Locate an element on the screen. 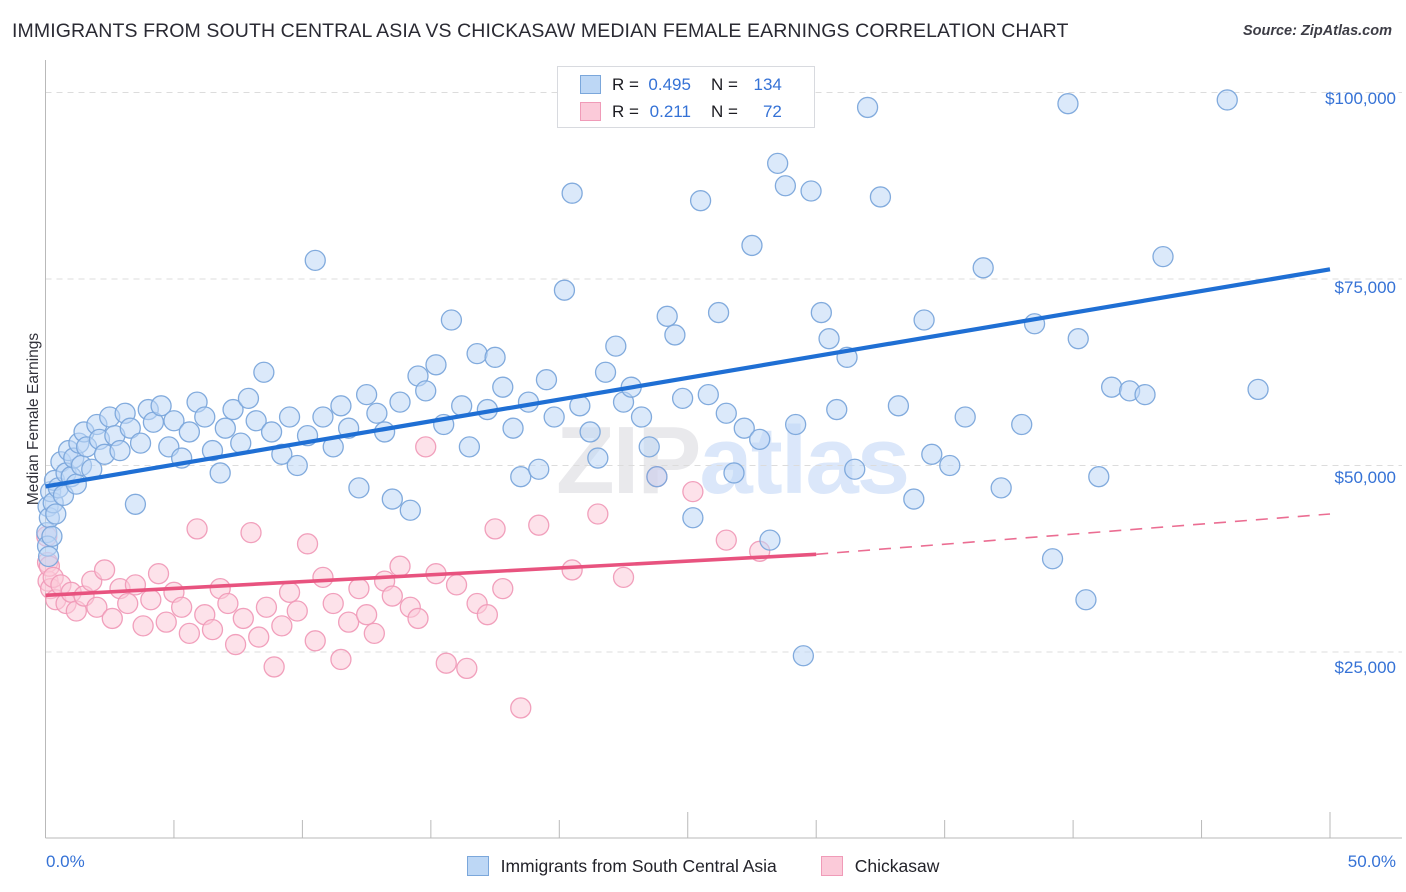 This screenshot has width=1406, height=892. stats-row-chickasaw: R = 0.211 N = 72 is located at coordinates (686, 111).